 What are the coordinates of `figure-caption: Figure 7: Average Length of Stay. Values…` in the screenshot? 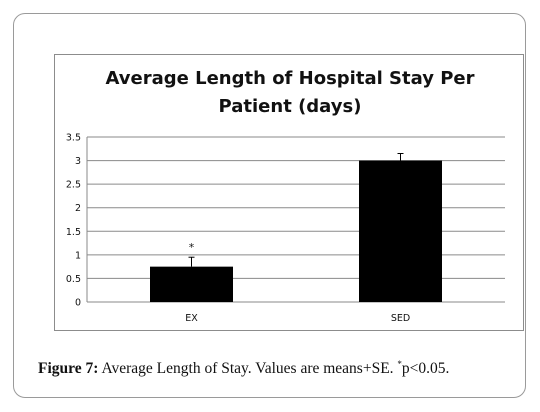 It's located at (243, 368).